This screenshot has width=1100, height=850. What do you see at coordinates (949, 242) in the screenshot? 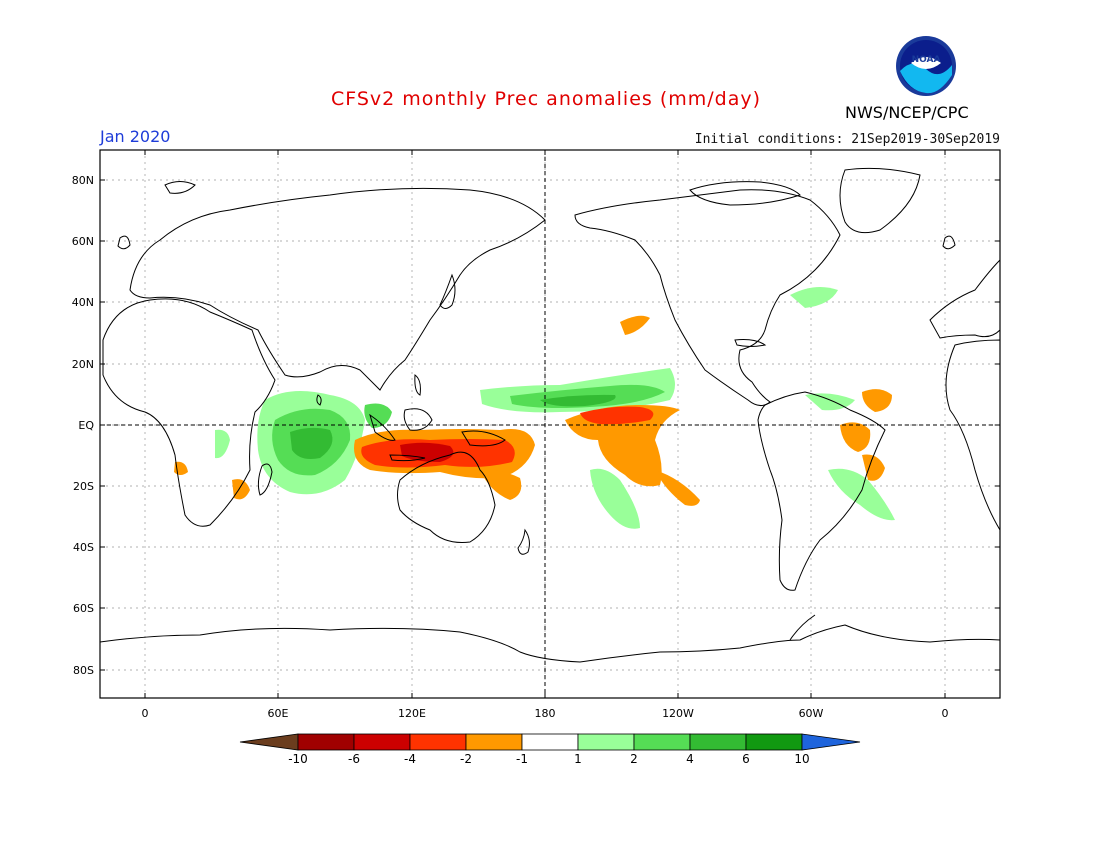
I see `coast-uk-right` at bounding box center [949, 242].